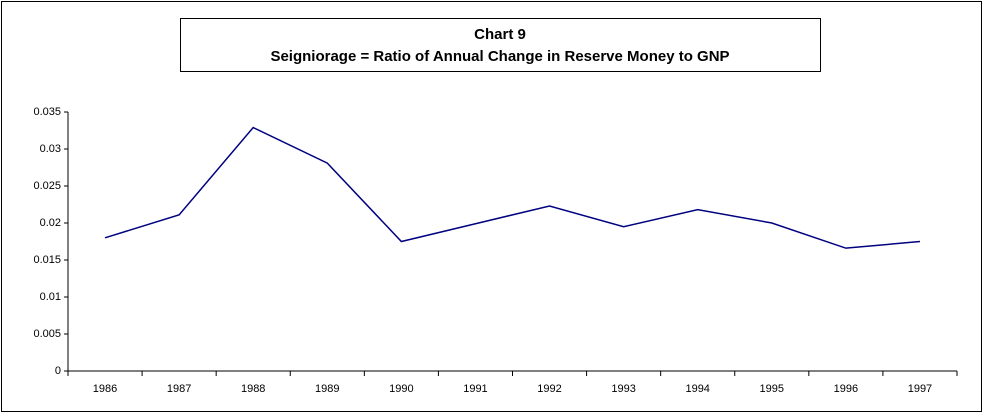 Image resolution: width=983 pixels, height=414 pixels. I want to click on x-tick-label: 1986, so click(105, 389).